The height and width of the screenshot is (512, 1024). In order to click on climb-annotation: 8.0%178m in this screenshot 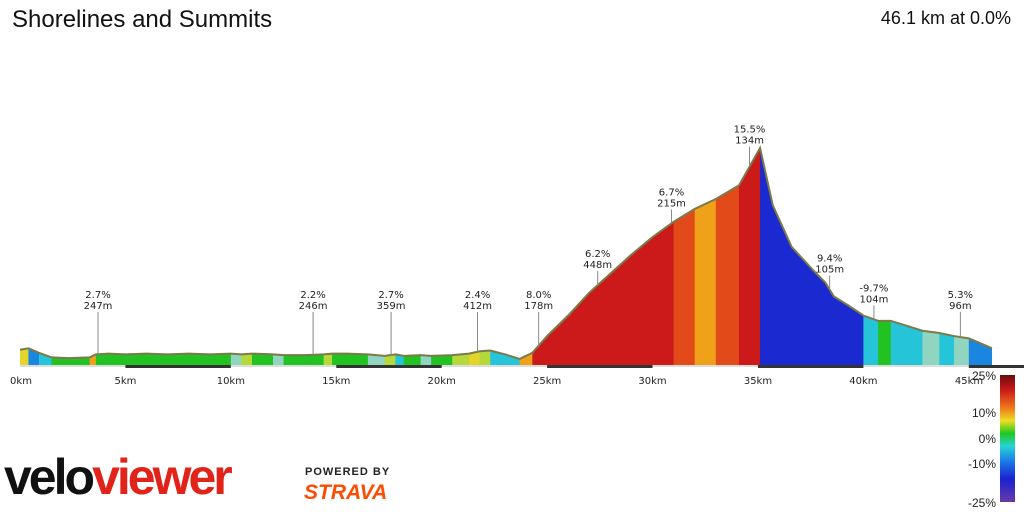, I will do `click(538, 318)`.